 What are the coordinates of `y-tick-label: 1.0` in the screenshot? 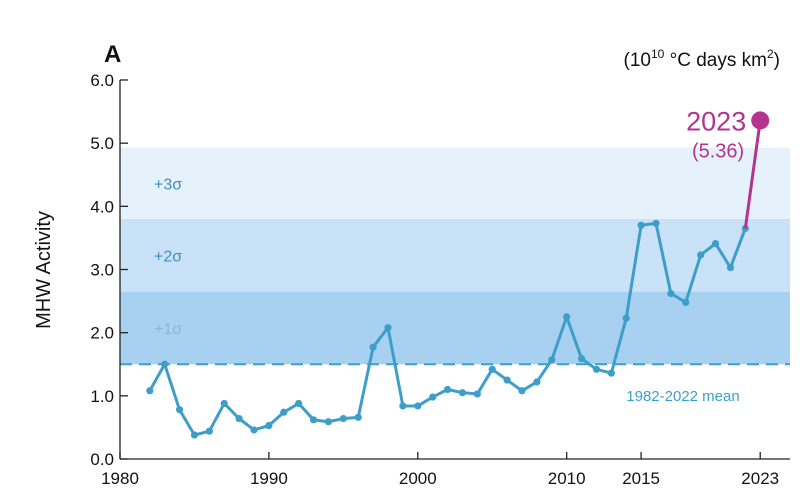 It's located at (102, 396).